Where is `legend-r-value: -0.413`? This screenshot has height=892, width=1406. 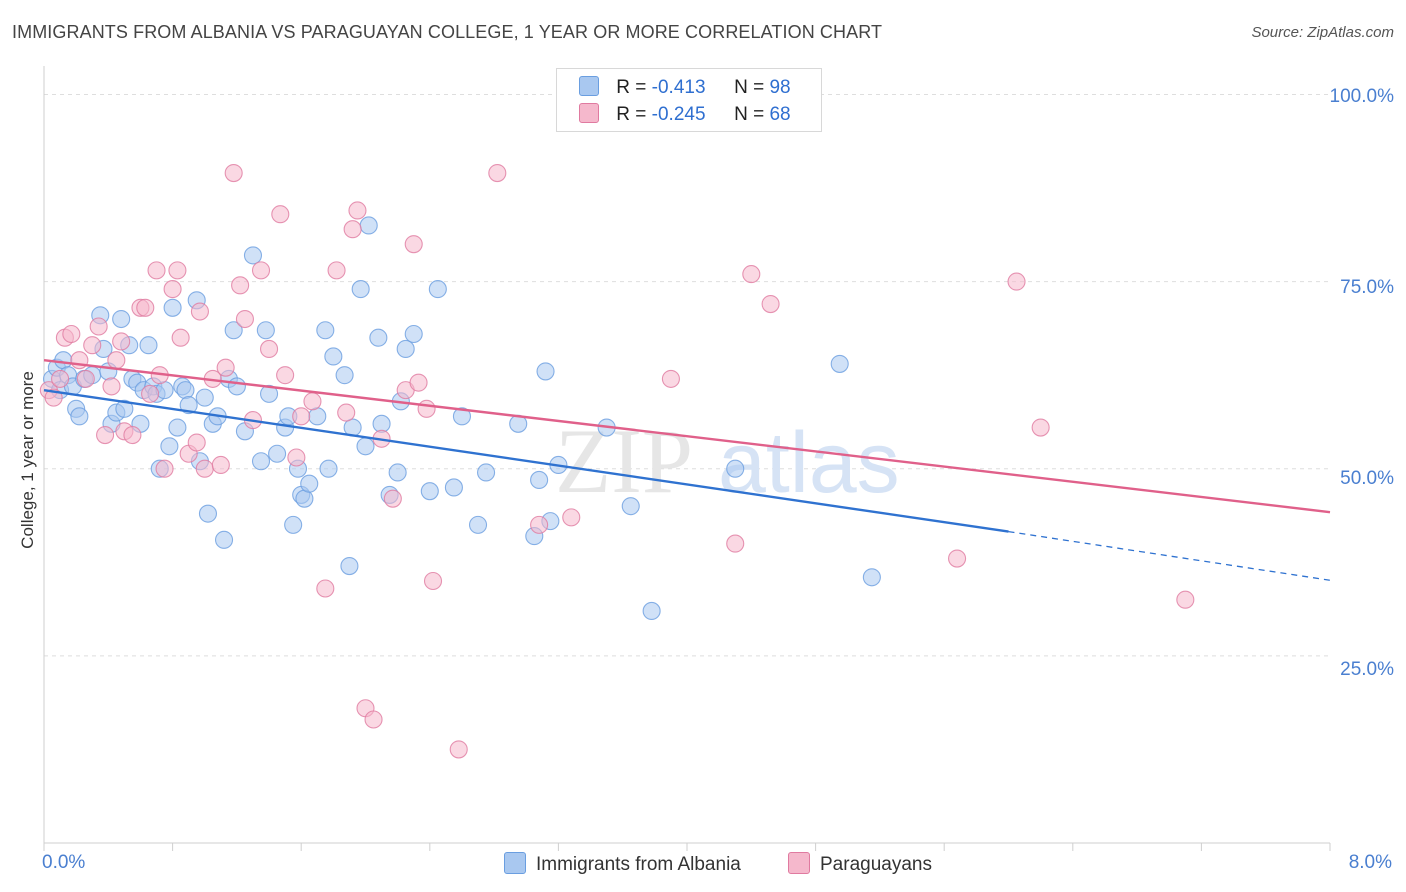 legend-r-value: -0.413 is located at coordinates (678, 87).